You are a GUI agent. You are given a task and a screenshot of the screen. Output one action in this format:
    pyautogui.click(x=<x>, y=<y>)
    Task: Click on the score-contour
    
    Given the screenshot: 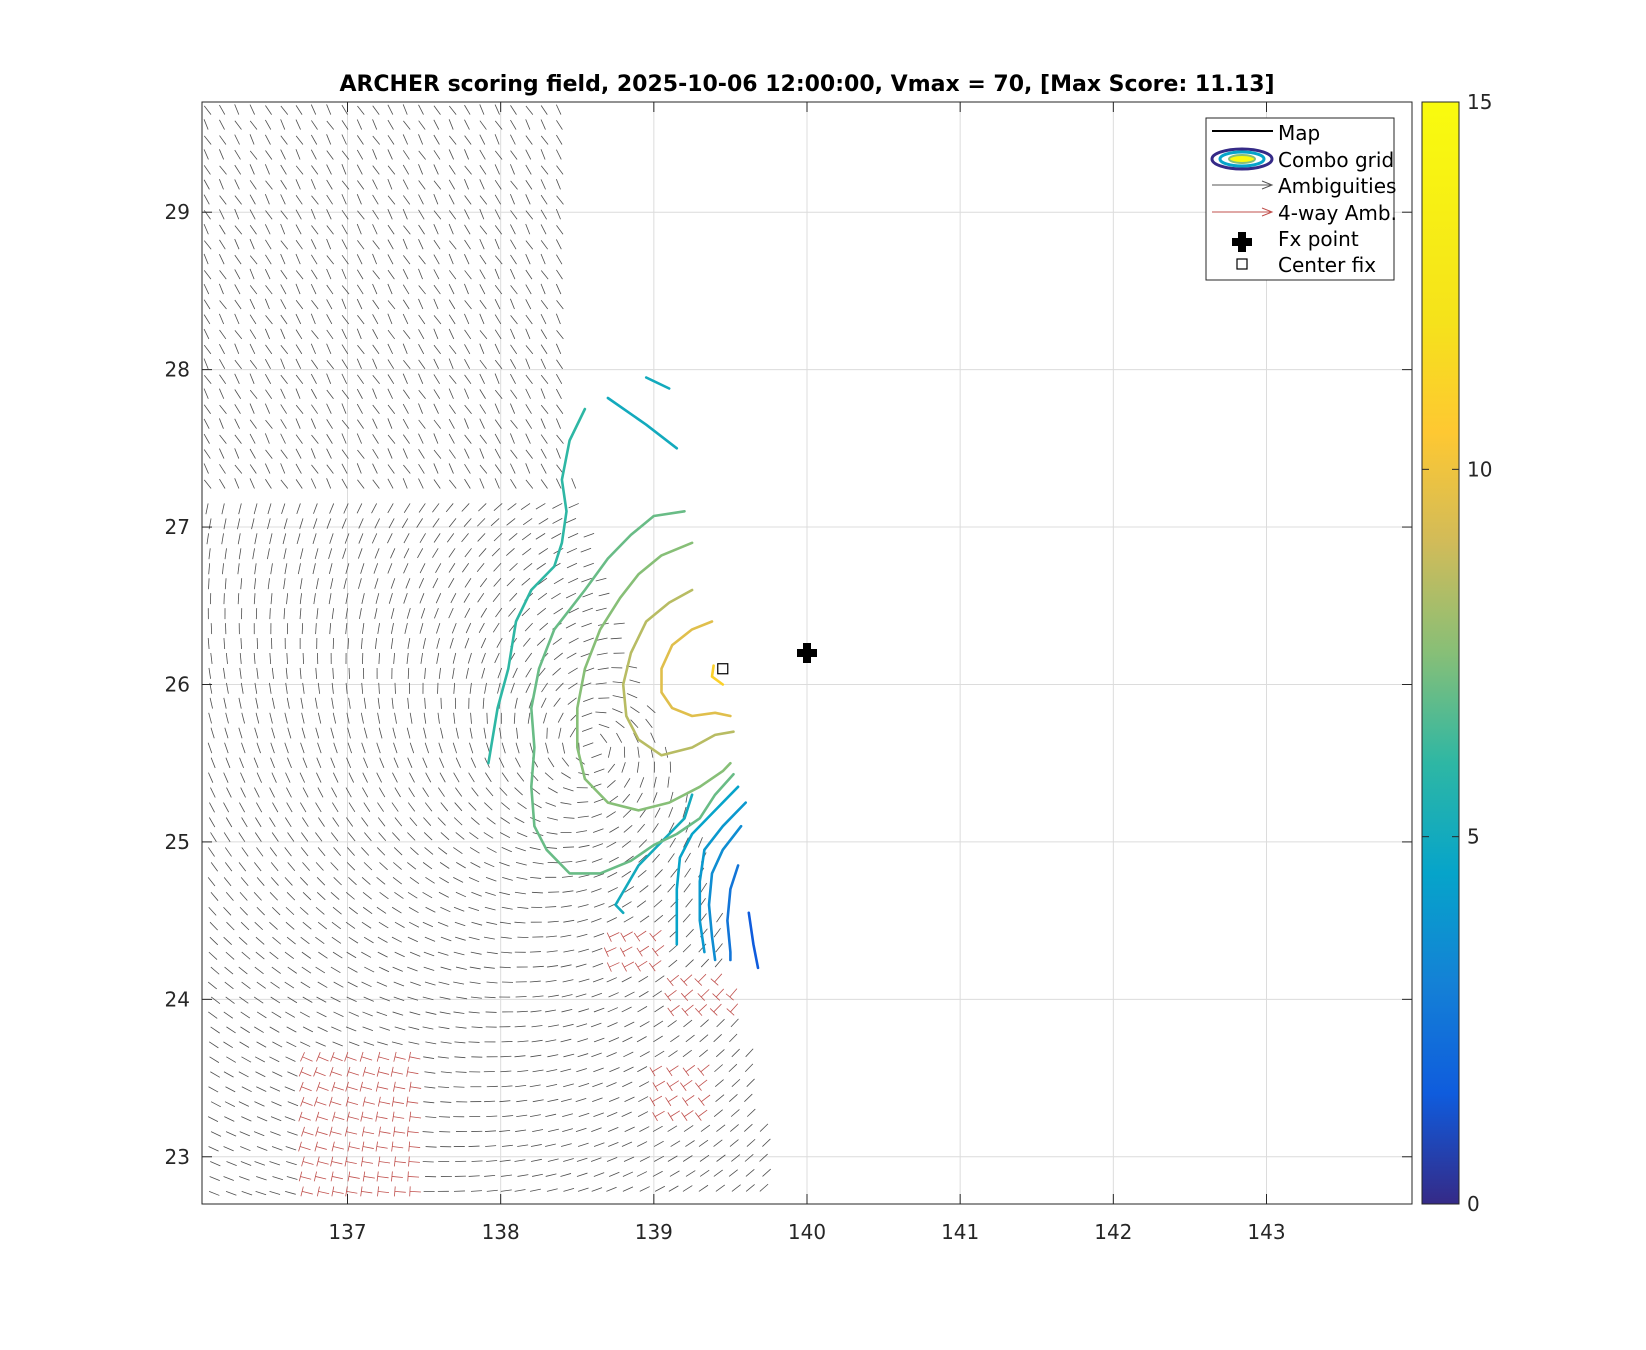 What is the action you would take?
    pyautogui.click(x=657, y=383)
    